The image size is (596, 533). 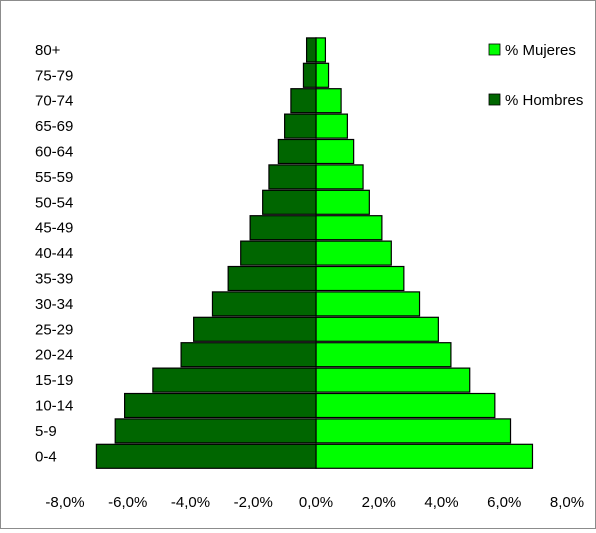 What do you see at coordinates (127, 502) in the screenshot?
I see `x-tick-label: -6,0%` at bounding box center [127, 502].